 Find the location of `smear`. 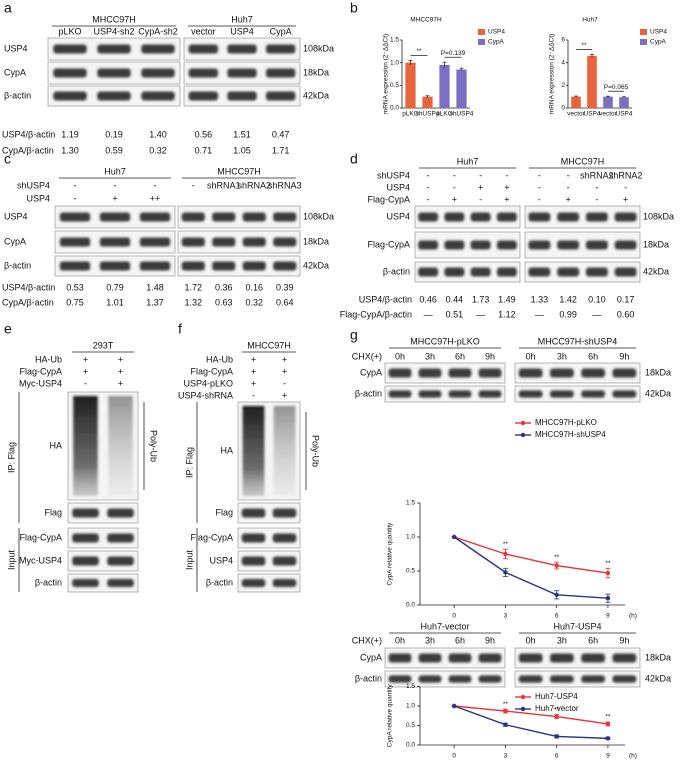

smear is located at coordinates (120, 446).